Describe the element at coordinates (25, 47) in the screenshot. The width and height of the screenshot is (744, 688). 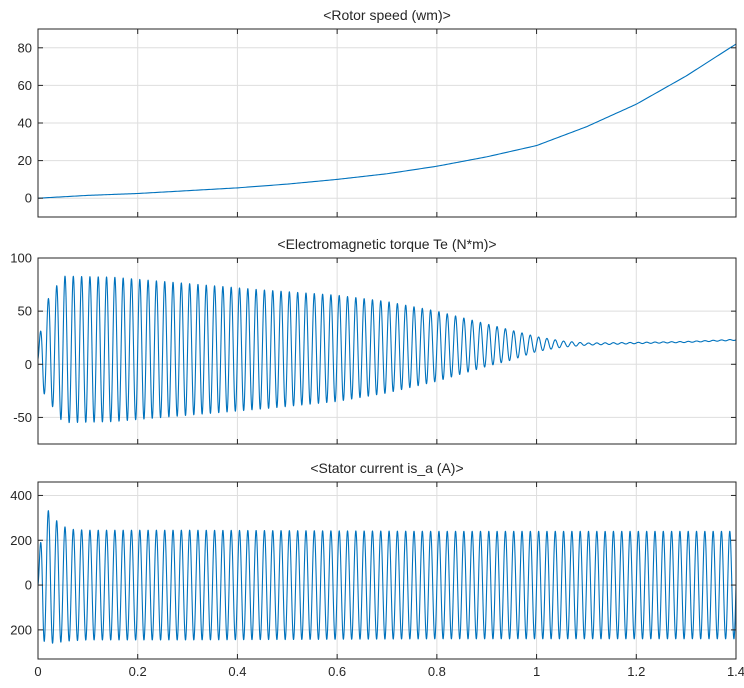
I see `y-tick-label: 80` at that location.